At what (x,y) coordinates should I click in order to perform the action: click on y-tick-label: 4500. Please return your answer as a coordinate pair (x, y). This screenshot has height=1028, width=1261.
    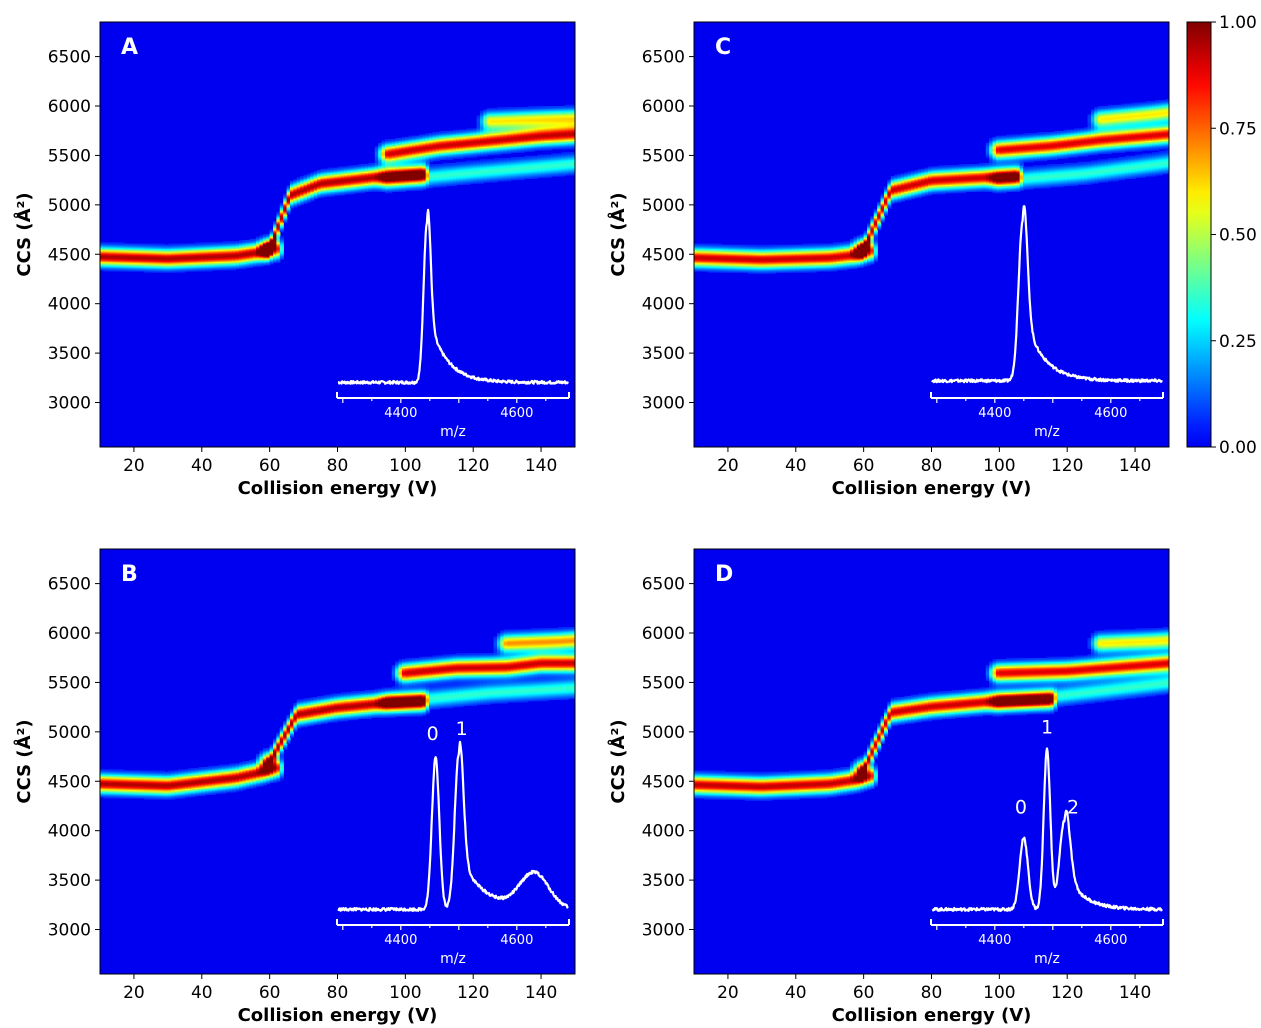
    Looking at the image, I should click on (69, 255).